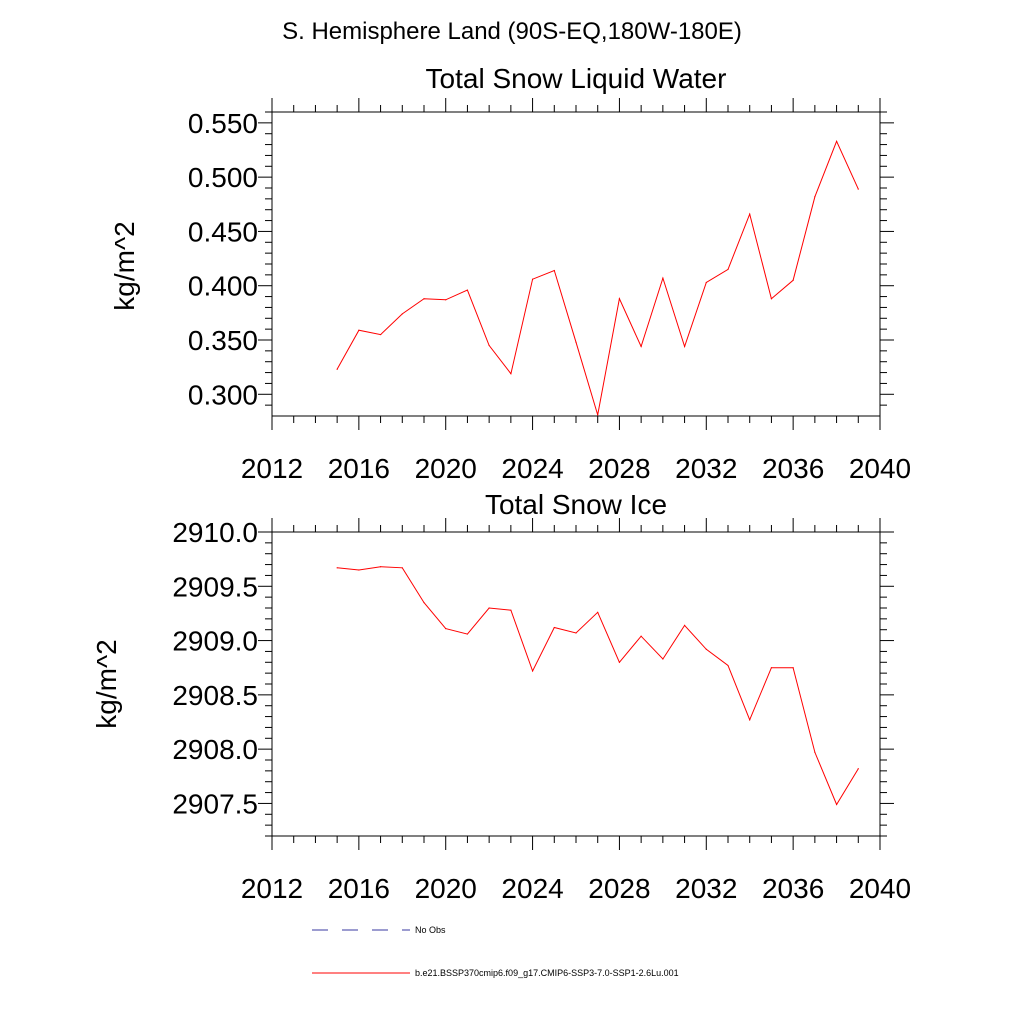 The height and width of the screenshot is (1024, 1024). Describe the element at coordinates (223, 340) in the screenshot. I see `y-tick-label: 0.350` at that location.